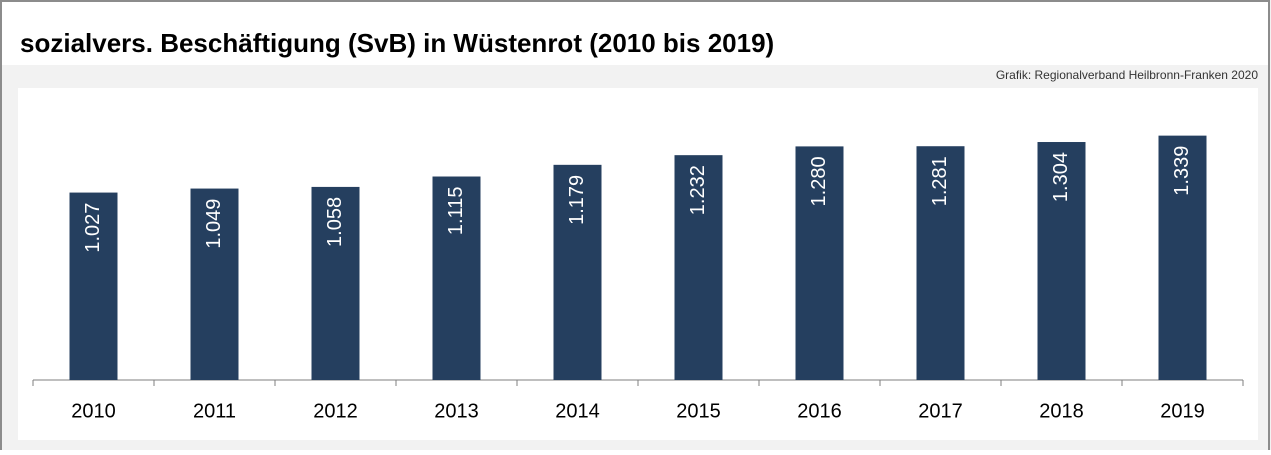 Image resolution: width=1271 pixels, height=455 pixels. I want to click on value-label: 1.179, so click(577, 200).